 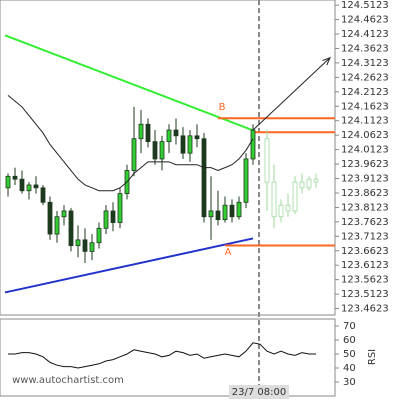 What do you see at coordinates (349, 382) in the screenshot?
I see `y-tick-label: 30` at bounding box center [349, 382].